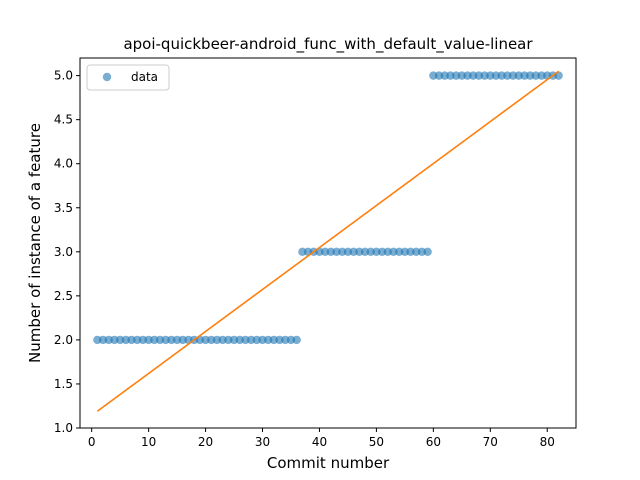  Describe the element at coordinates (107, 77) in the screenshot. I see `legend-marker` at that location.